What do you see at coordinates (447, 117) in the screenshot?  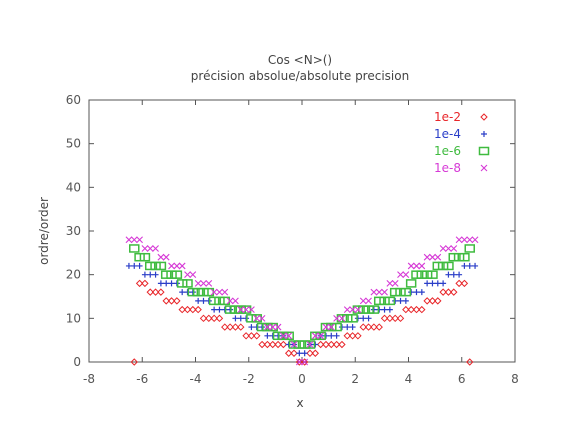 I see `legend-label: 1e-2` at bounding box center [447, 117].